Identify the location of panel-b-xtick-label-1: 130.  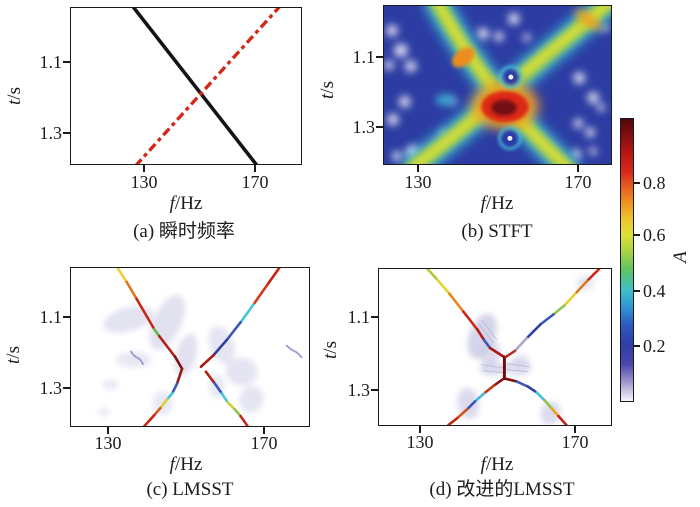
(418, 182).